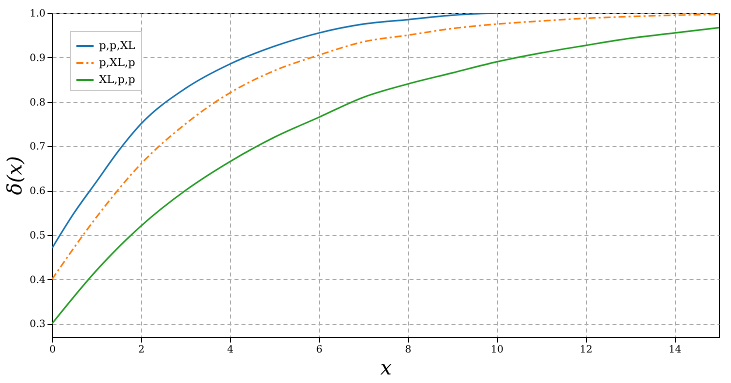 The height and width of the screenshot is (383, 731). Describe the element at coordinates (319, 350) in the screenshot. I see `x-tick-label: 6` at that location.